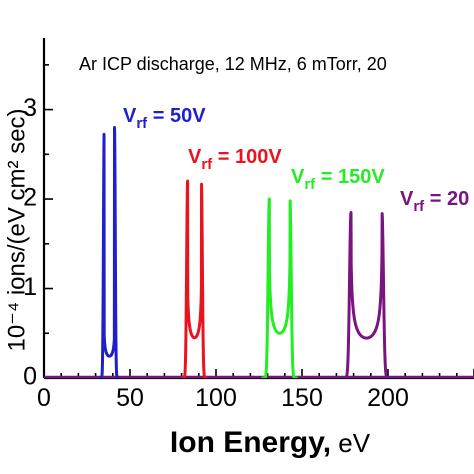 The height and width of the screenshot is (474, 474). What do you see at coordinates (302, 398) in the screenshot?
I see `x-tick-label: 150` at bounding box center [302, 398].